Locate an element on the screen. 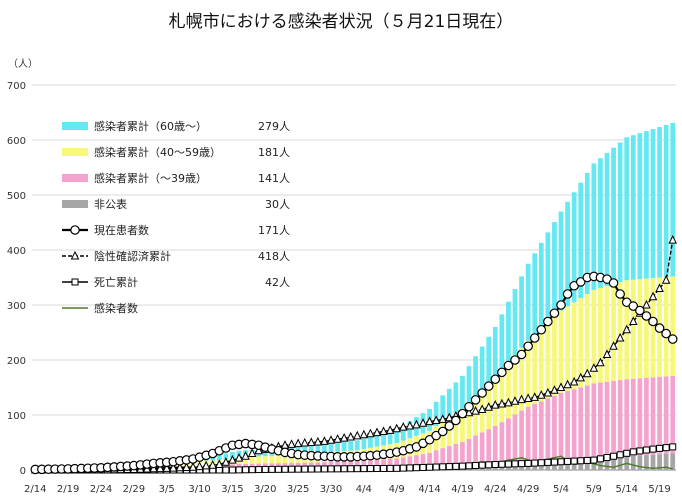  y-axis: 0 100 200 300 400 500 600 700 is located at coordinates (16, 279).